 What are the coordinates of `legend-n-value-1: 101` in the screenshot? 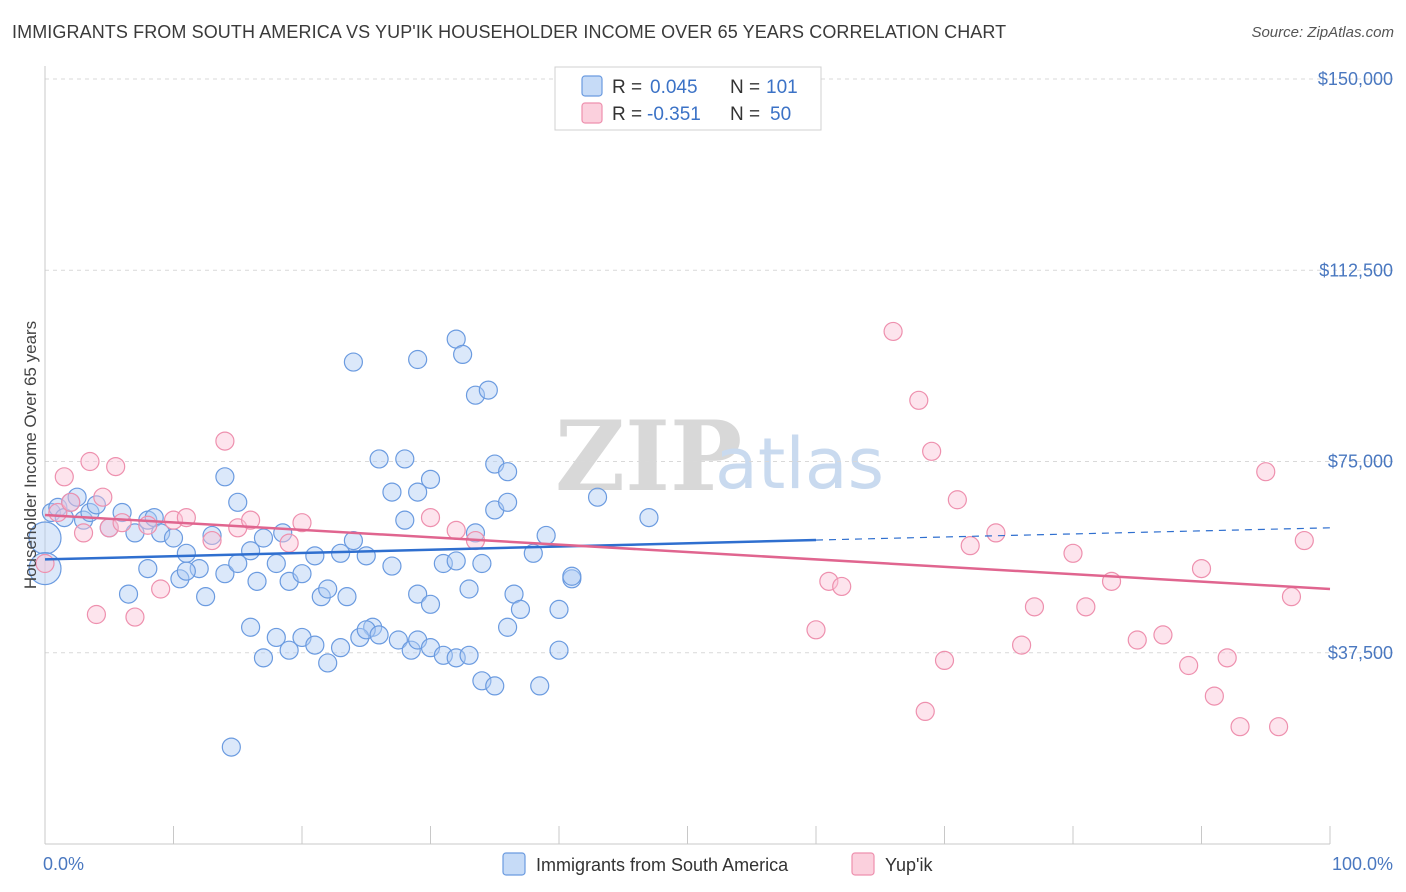 It's located at (782, 87).